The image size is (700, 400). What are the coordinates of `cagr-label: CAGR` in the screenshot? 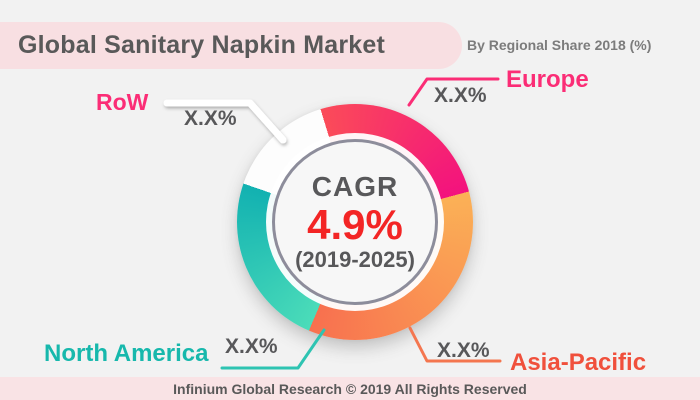 It's located at (355, 186).